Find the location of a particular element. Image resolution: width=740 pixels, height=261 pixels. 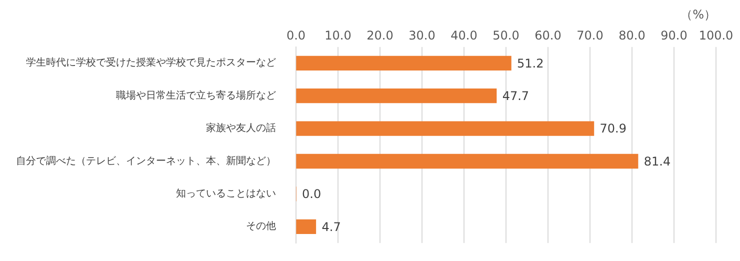

x-tick-label: 80.0 is located at coordinates (632, 35).